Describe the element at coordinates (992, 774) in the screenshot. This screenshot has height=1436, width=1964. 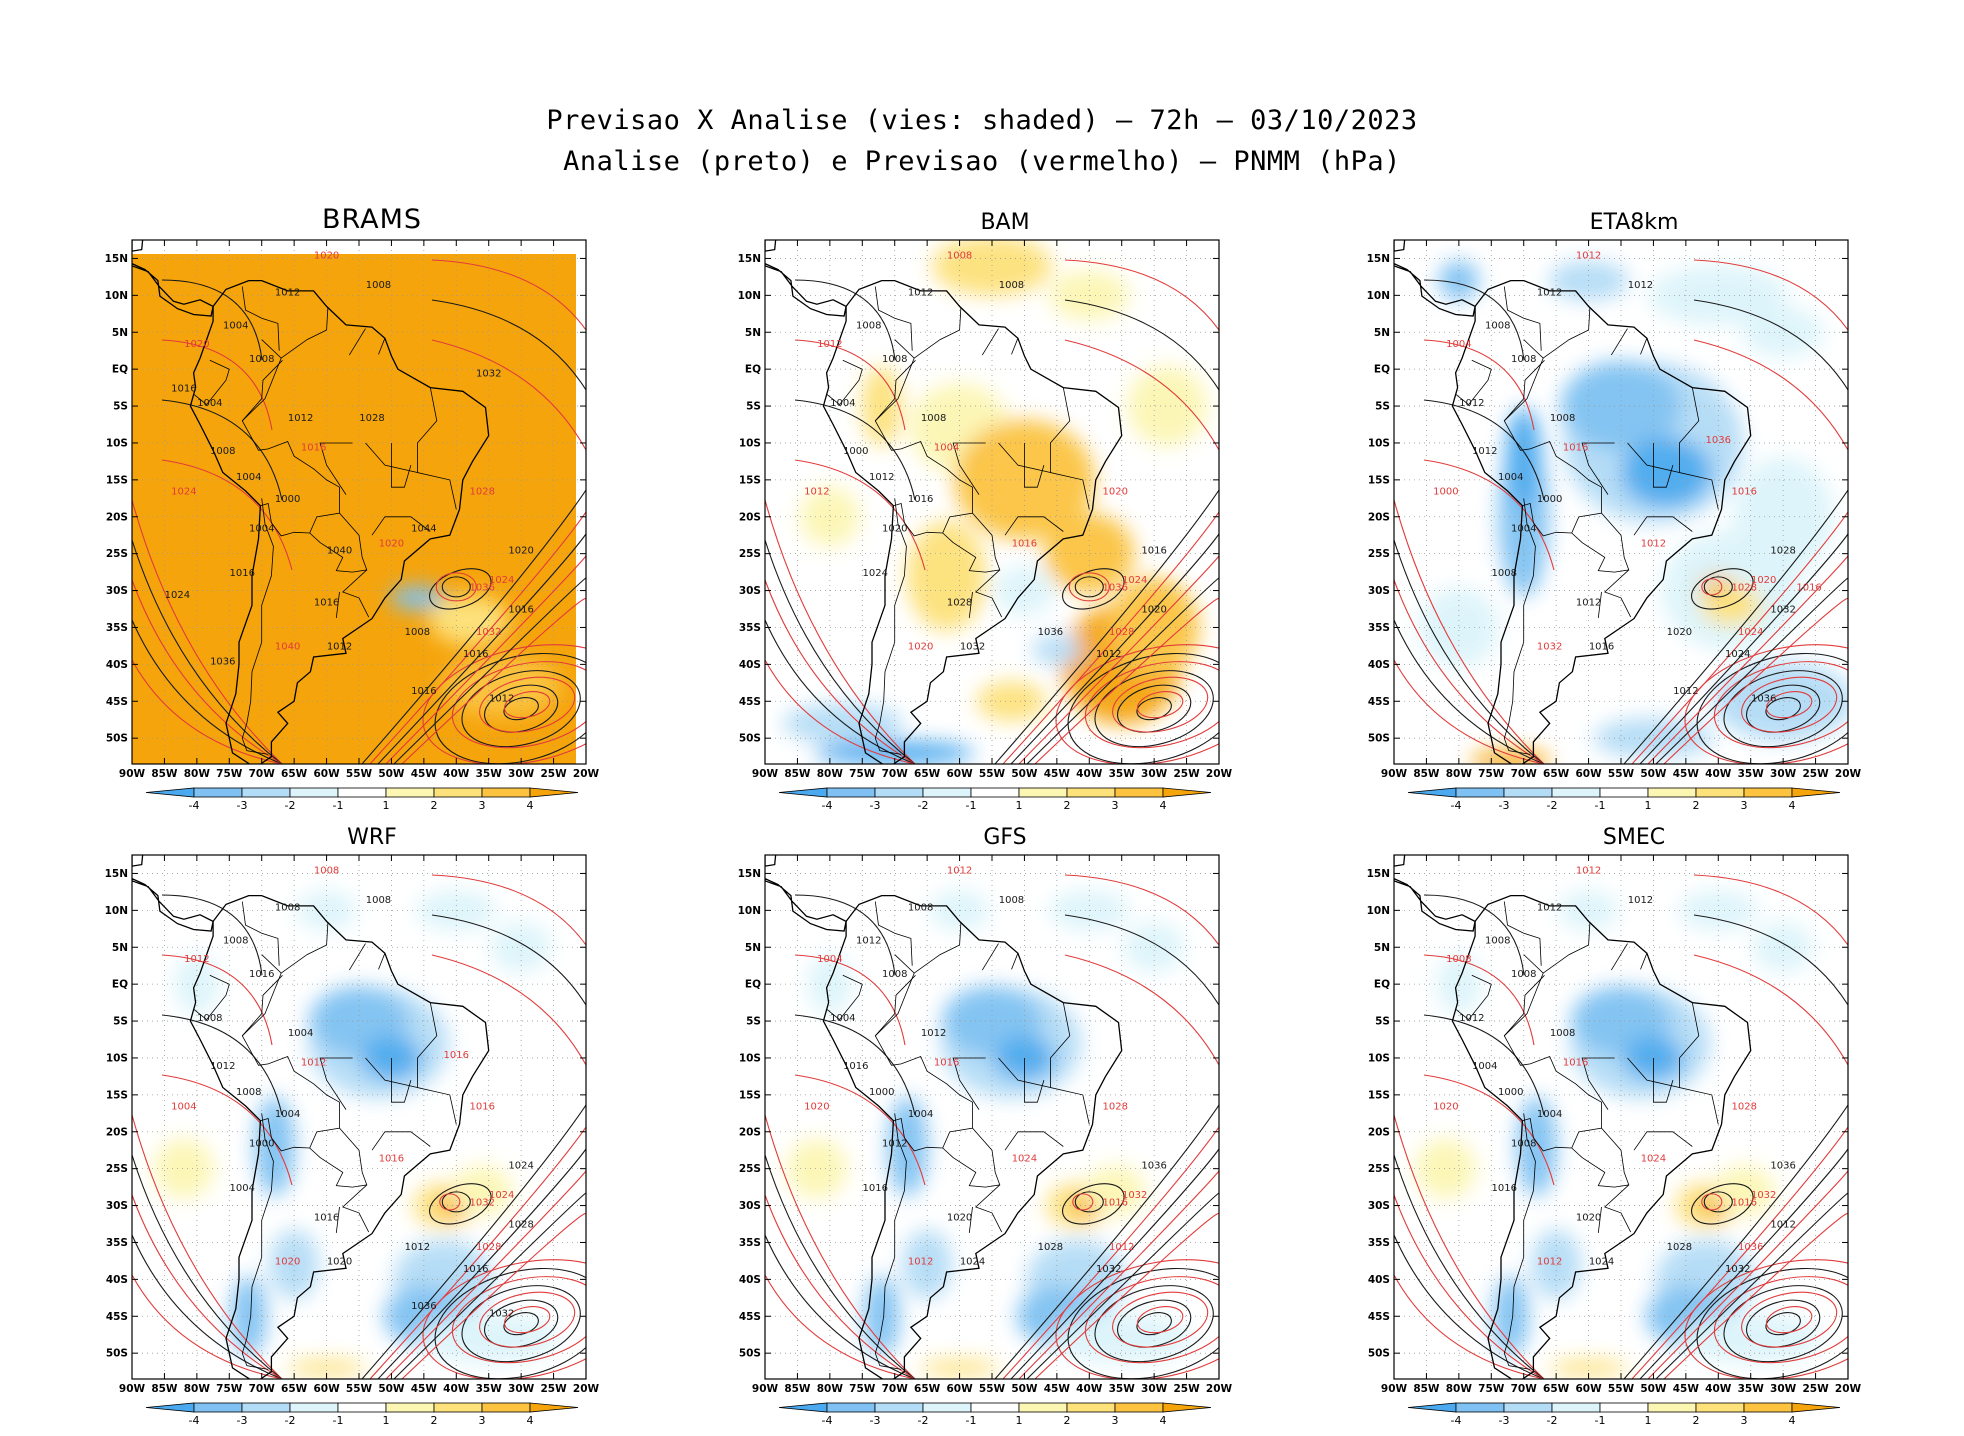
I see `lon-tick-label: 55W` at that location.